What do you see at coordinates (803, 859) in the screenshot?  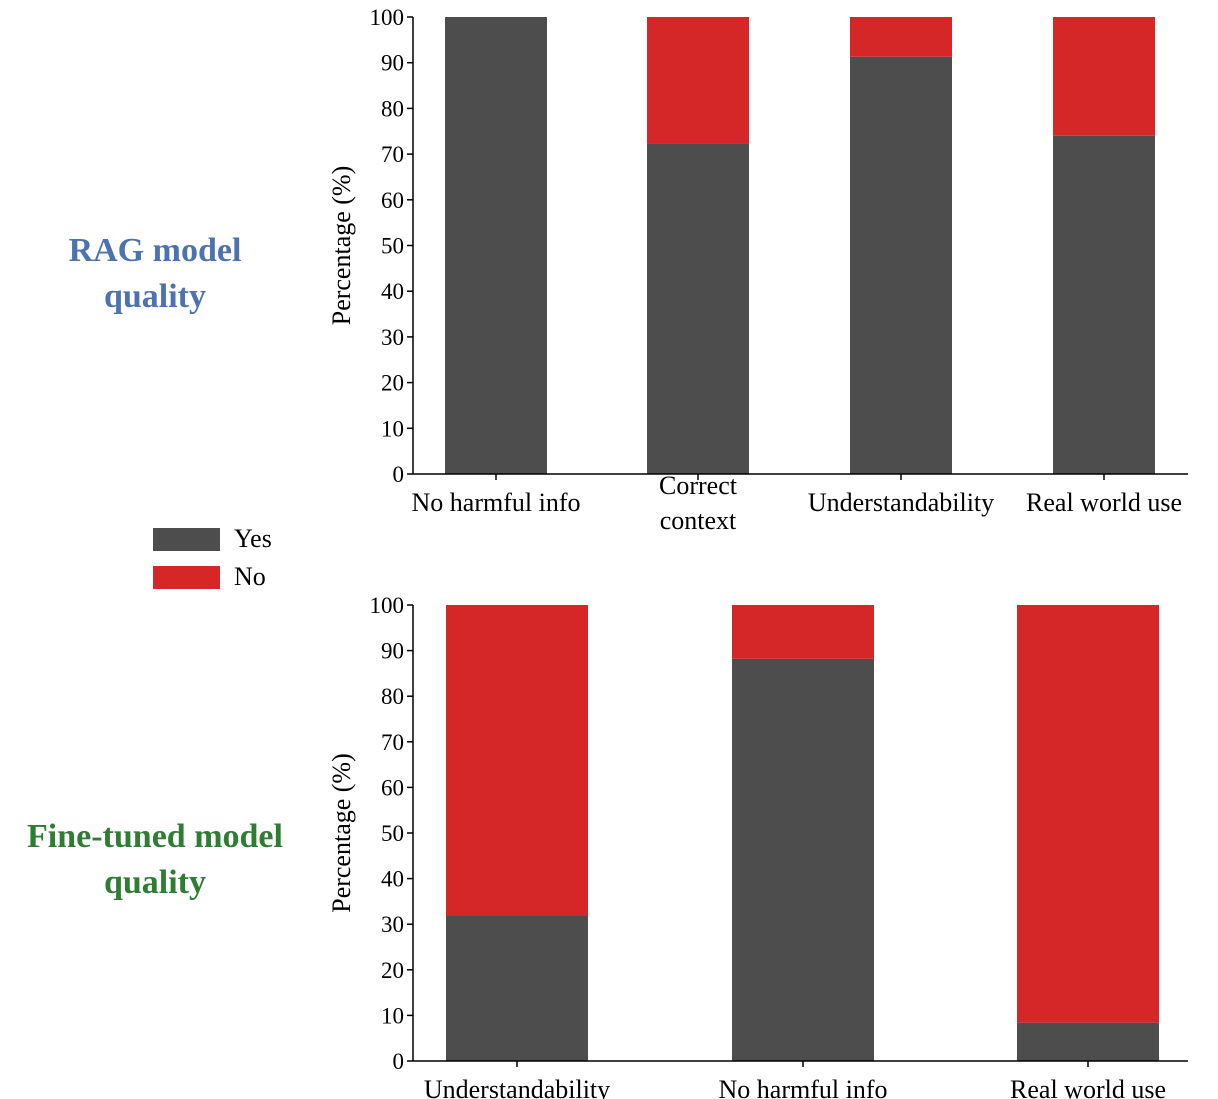 I see `bar-1-1-yes` at bounding box center [803, 859].